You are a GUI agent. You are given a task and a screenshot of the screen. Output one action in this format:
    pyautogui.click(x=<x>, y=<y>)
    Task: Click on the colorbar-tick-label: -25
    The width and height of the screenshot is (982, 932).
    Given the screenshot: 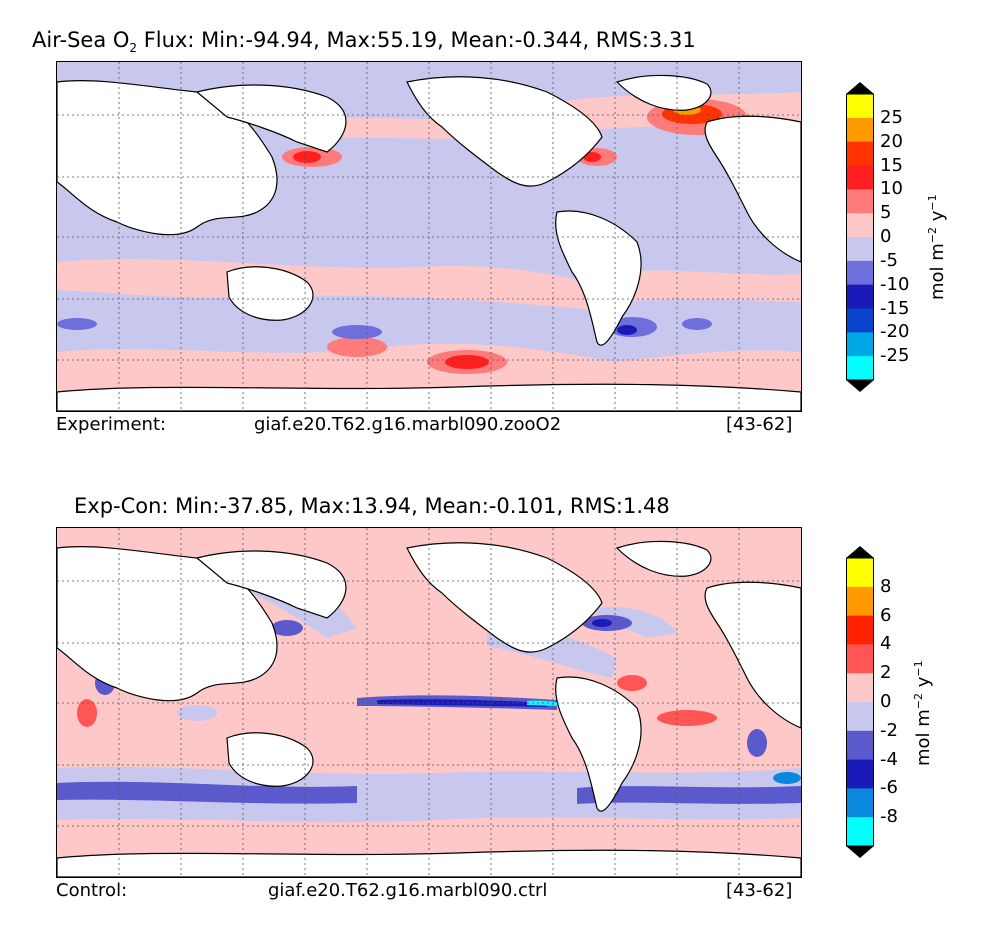 What is the action you would take?
    pyautogui.click(x=895, y=356)
    